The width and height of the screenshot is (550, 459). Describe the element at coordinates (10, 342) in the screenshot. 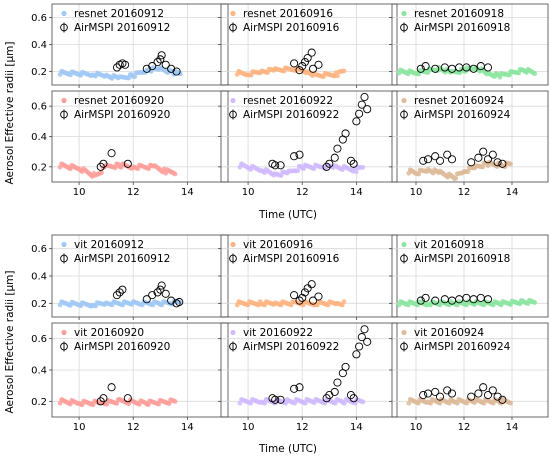

I see `y-axis-label-bottom: Aerosol Effective radii [μm]` at that location.